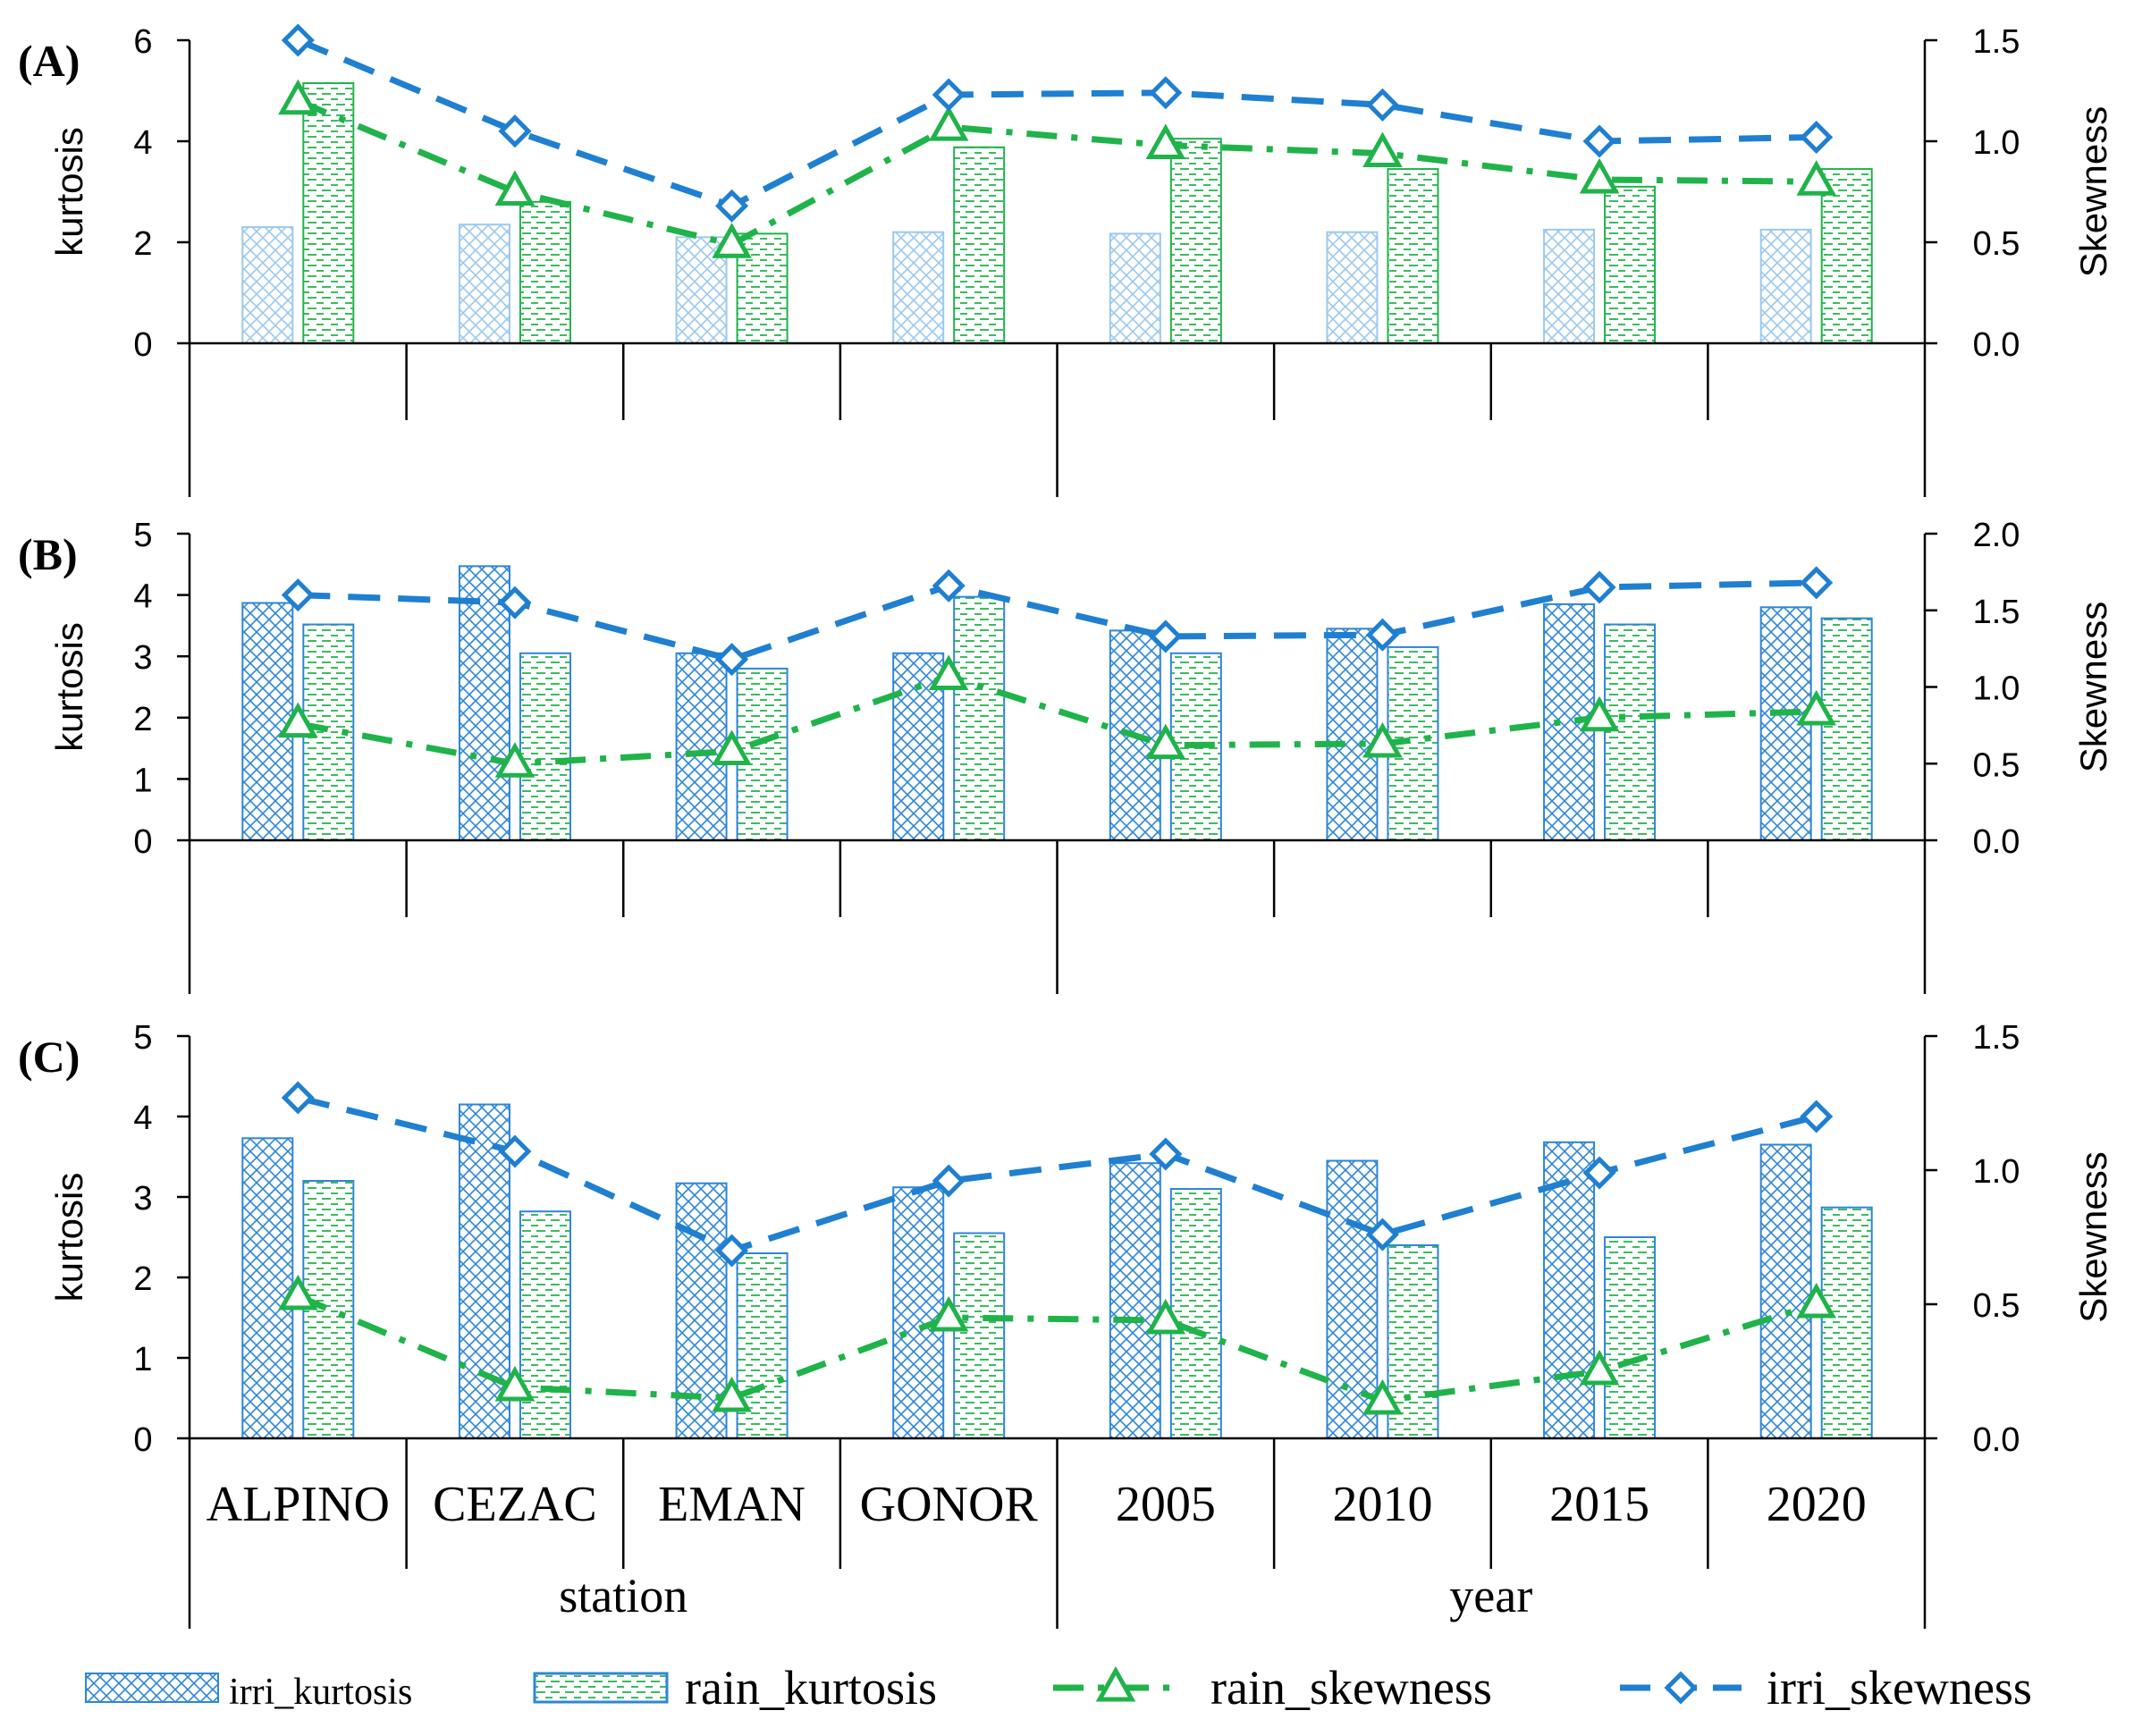 This screenshot has width=2134, height=1736. I want to click on legend-item-rain_skewness: rain_skewness, so click(1272, 1688).